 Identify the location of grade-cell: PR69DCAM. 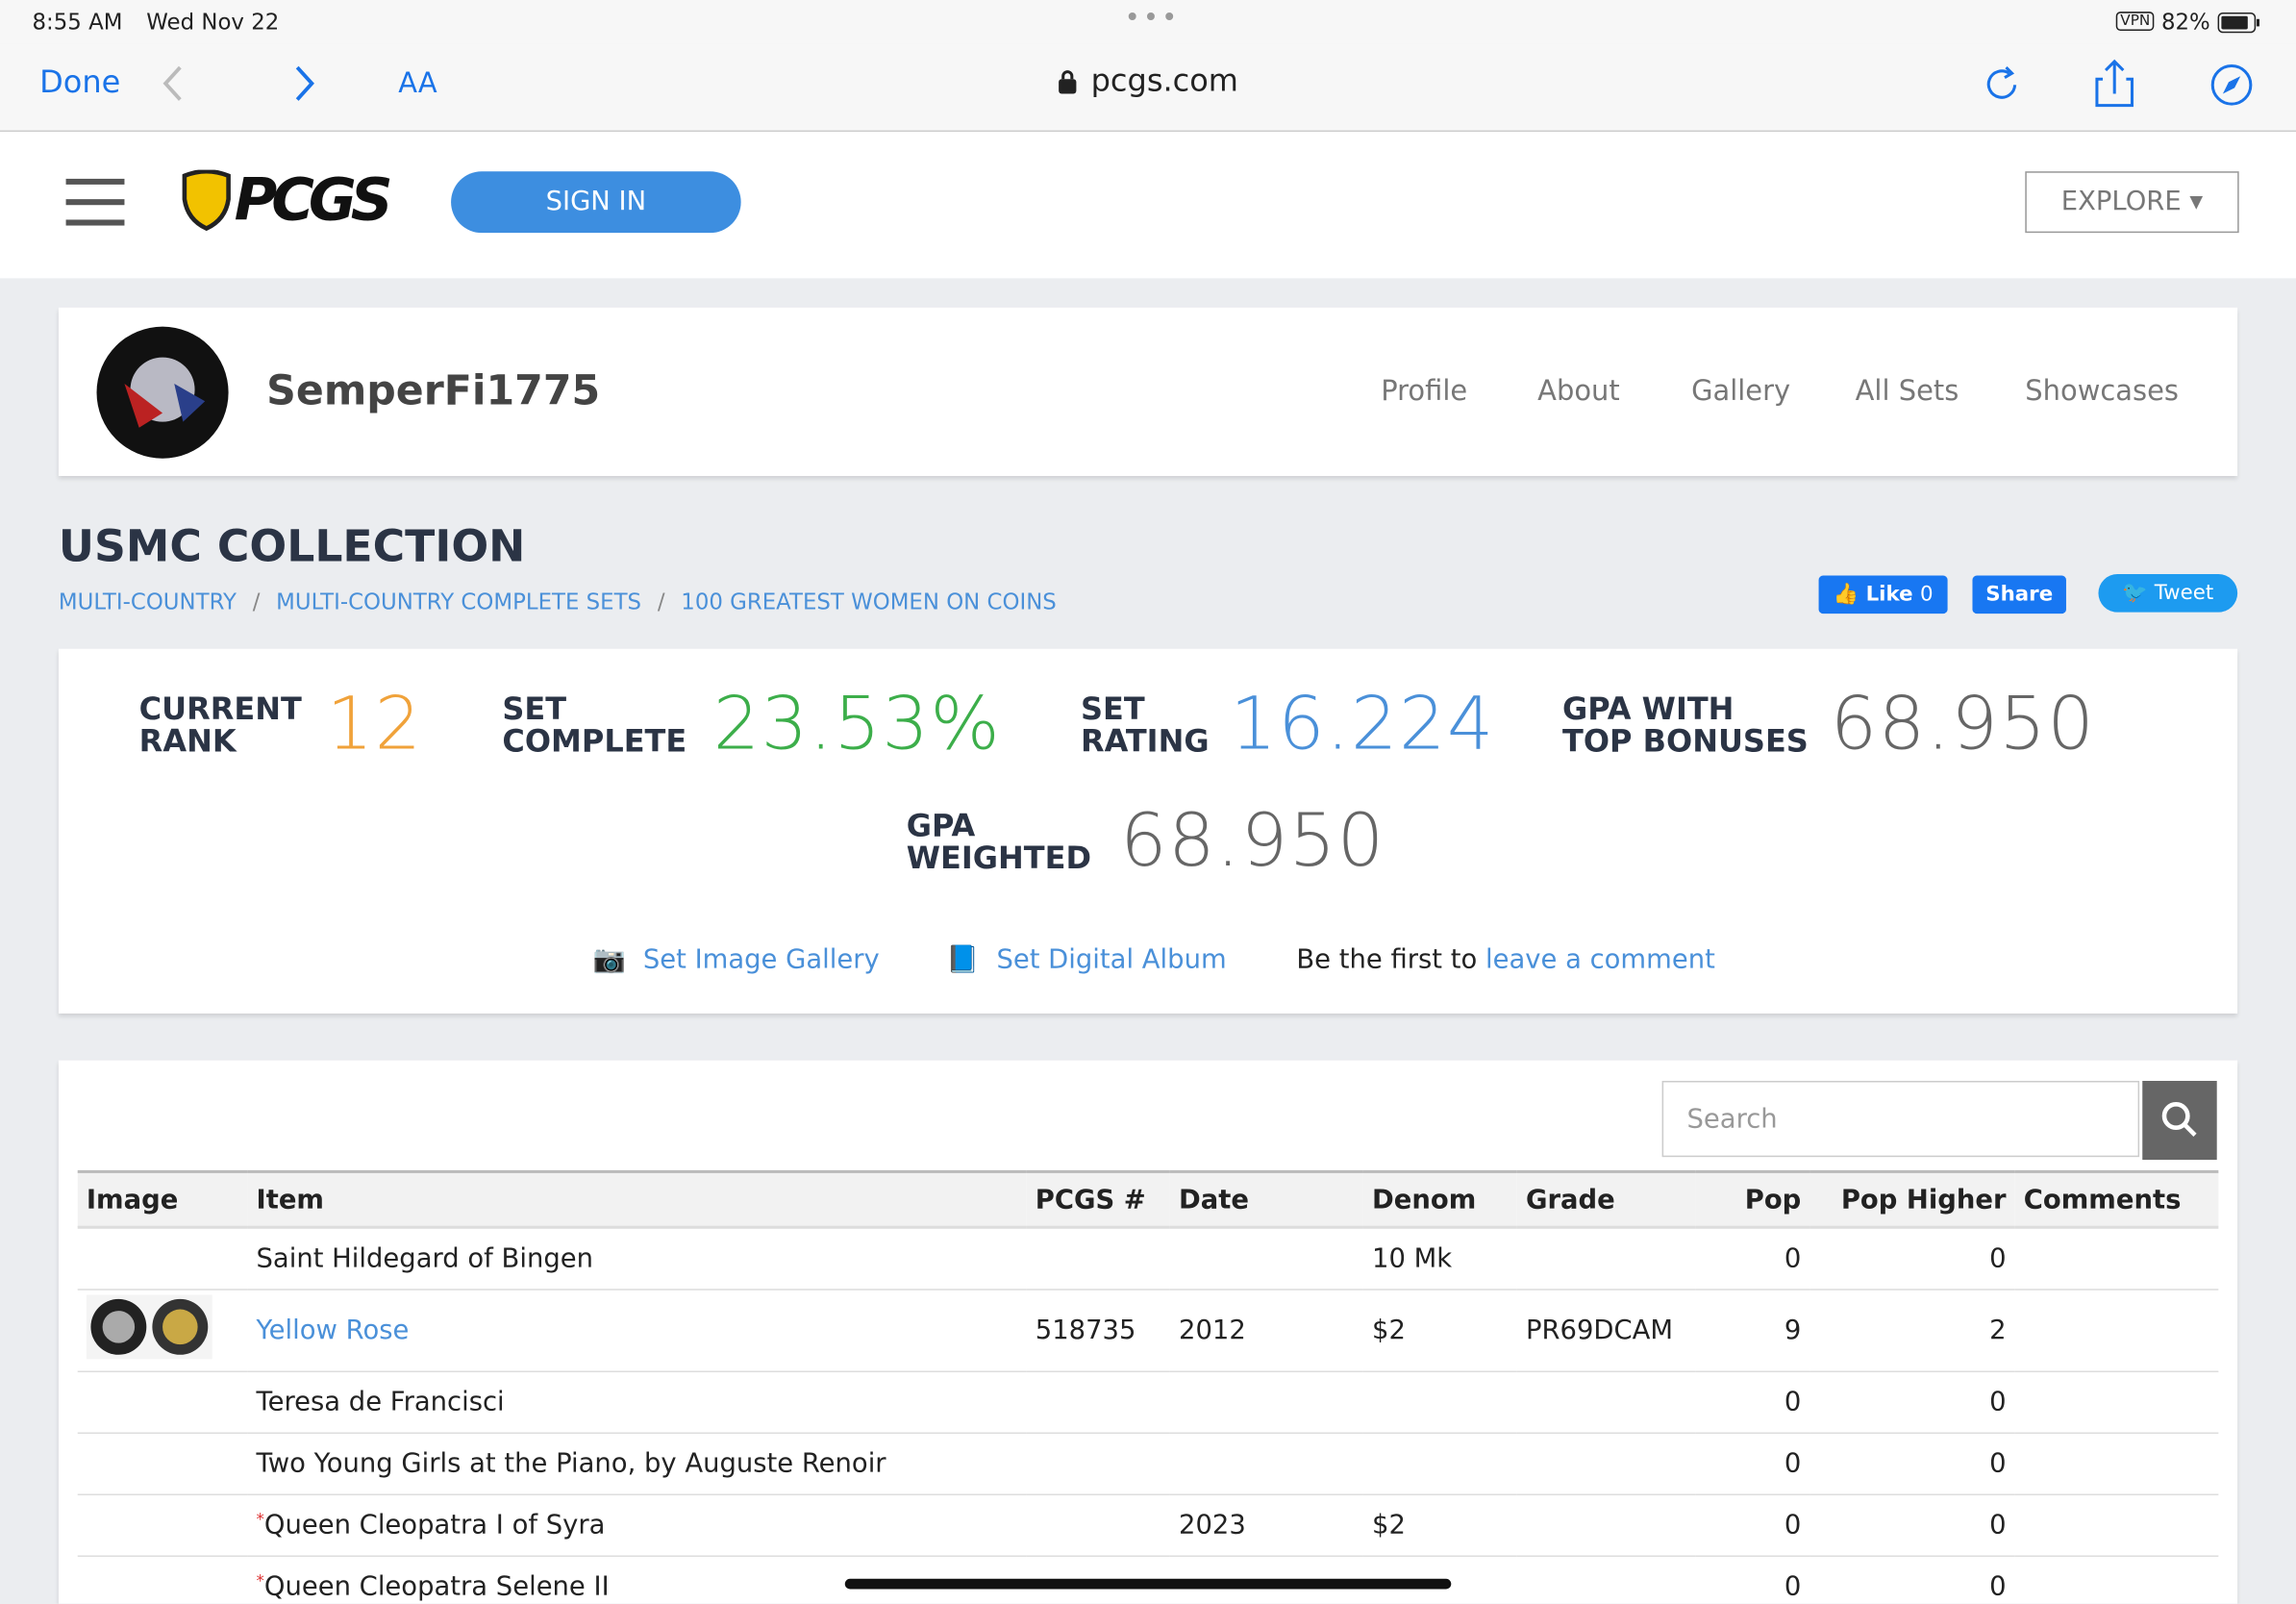
(1606, 1331).